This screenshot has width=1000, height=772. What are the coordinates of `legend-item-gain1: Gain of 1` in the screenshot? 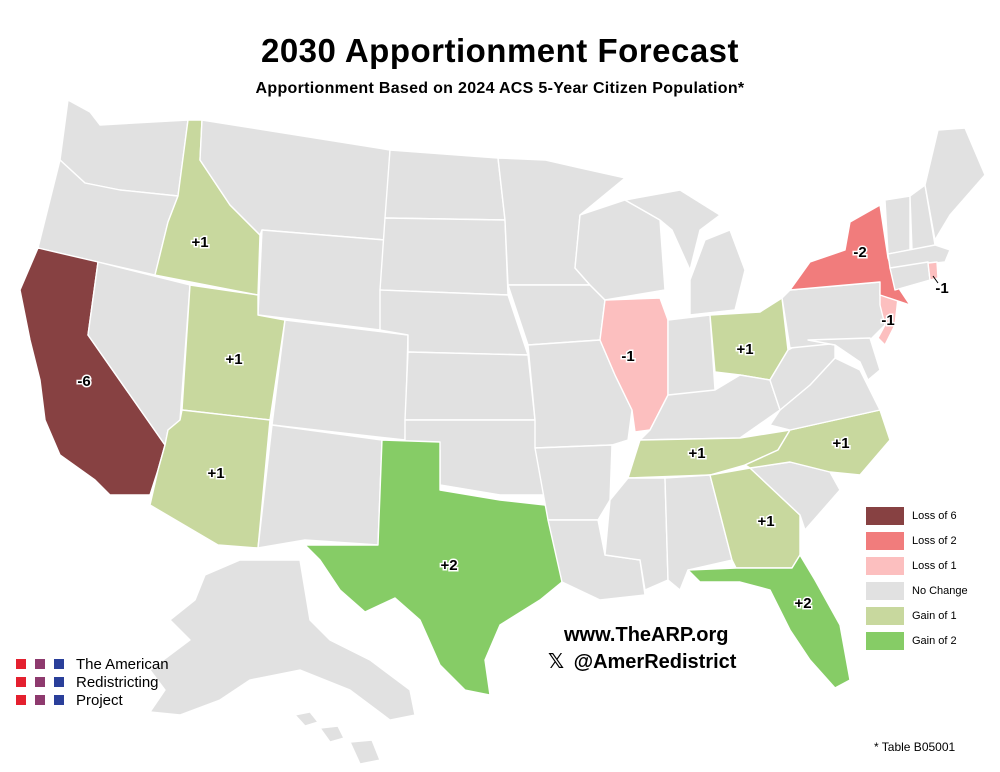 It's located at (917, 615).